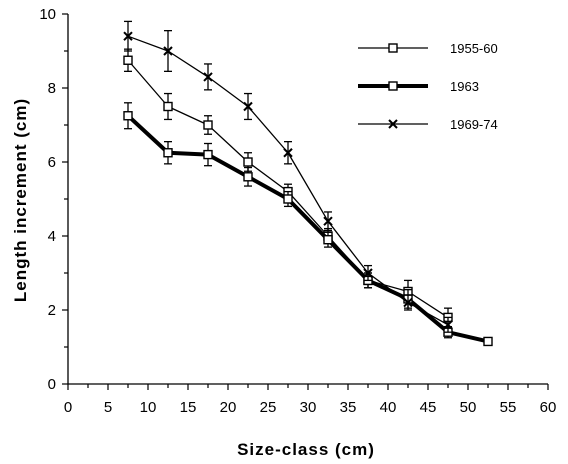 The height and width of the screenshot is (464, 568). Describe the element at coordinates (188, 407) in the screenshot. I see `x-tick-label: 15` at that location.